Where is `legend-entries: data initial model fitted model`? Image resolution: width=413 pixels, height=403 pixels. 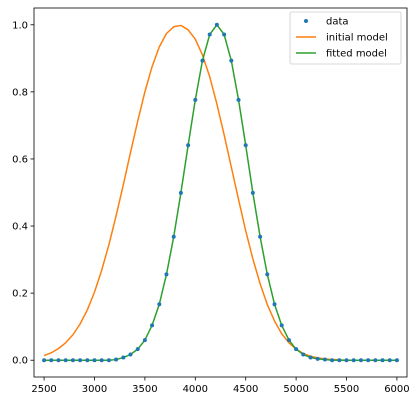 legend-entries: data initial model fitted model is located at coordinates (342, 38).